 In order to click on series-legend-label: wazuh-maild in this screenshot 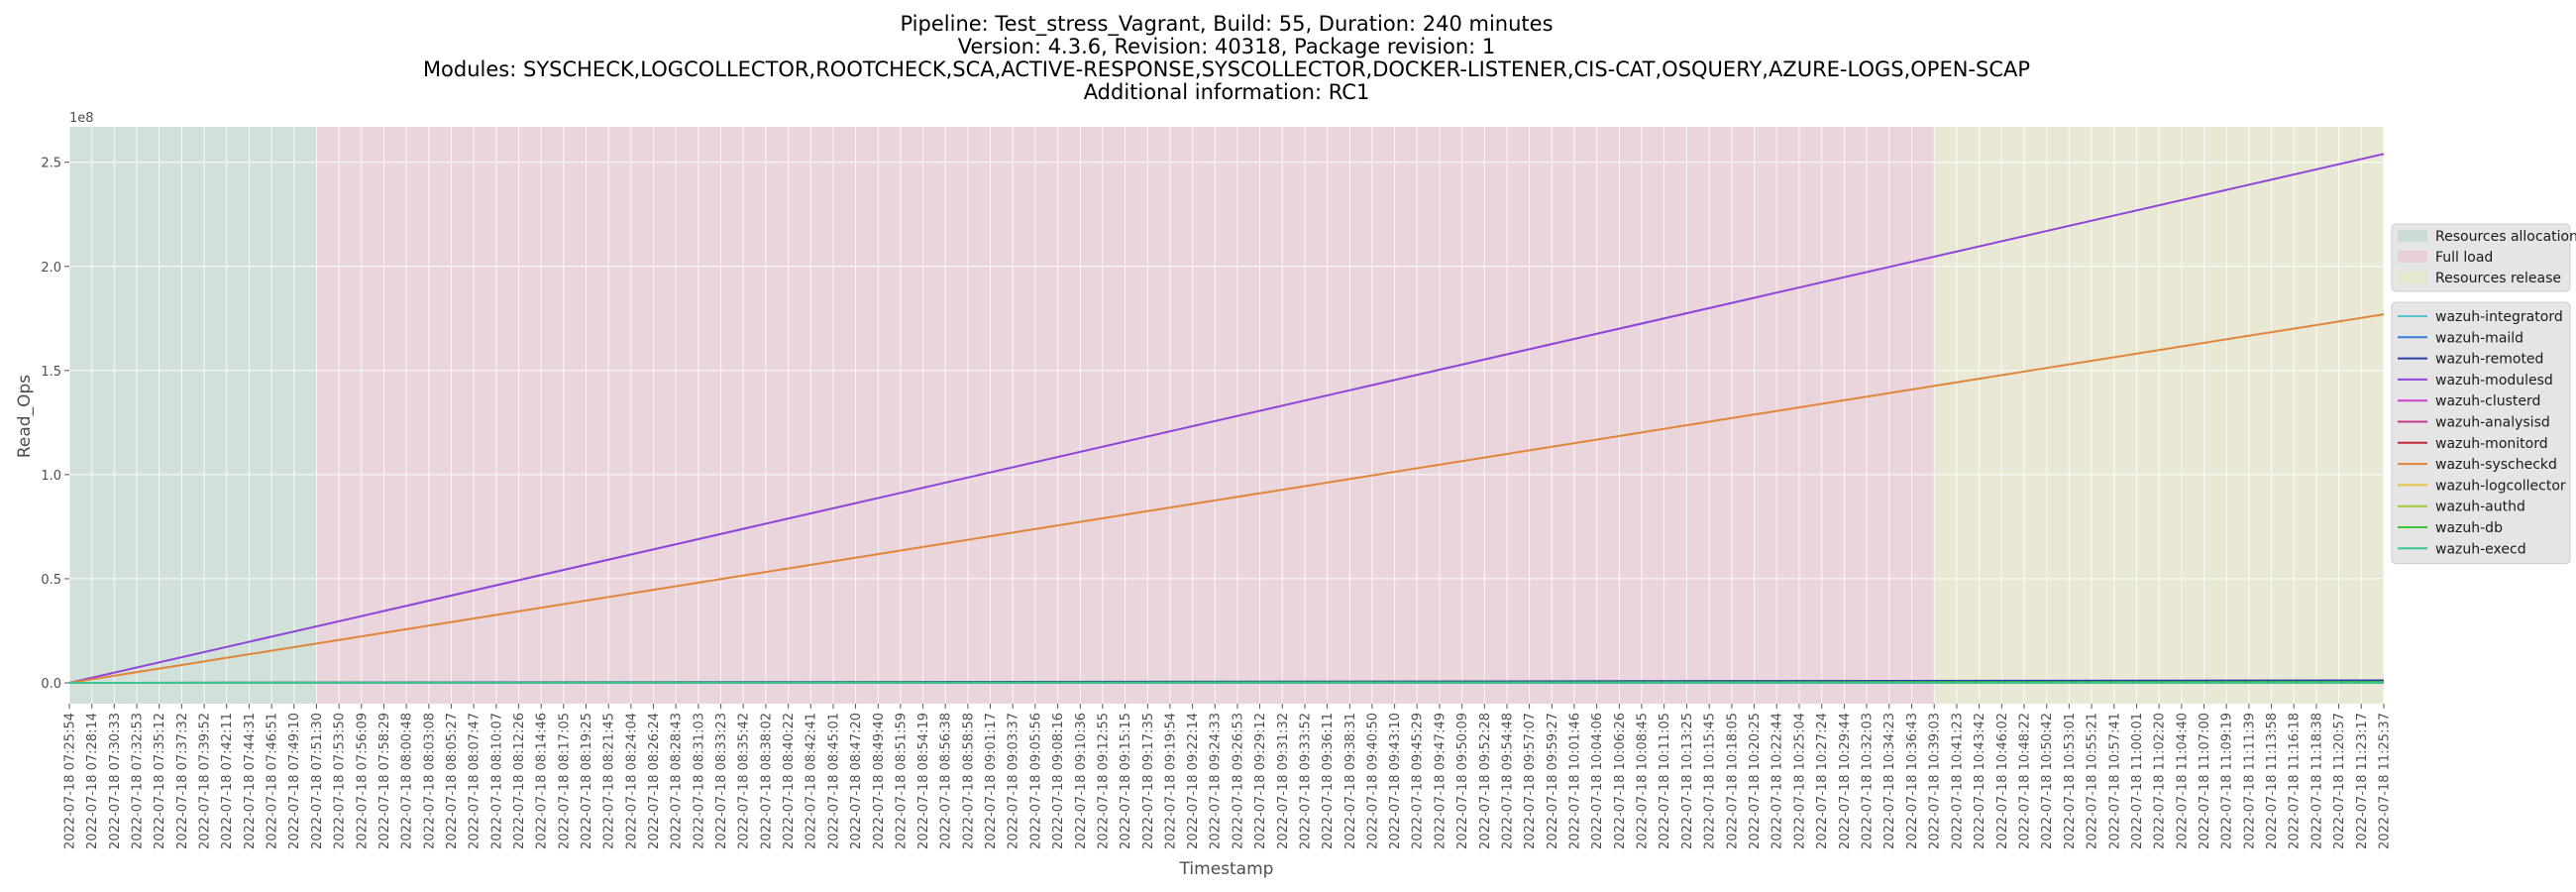, I will do `click(2479, 338)`.